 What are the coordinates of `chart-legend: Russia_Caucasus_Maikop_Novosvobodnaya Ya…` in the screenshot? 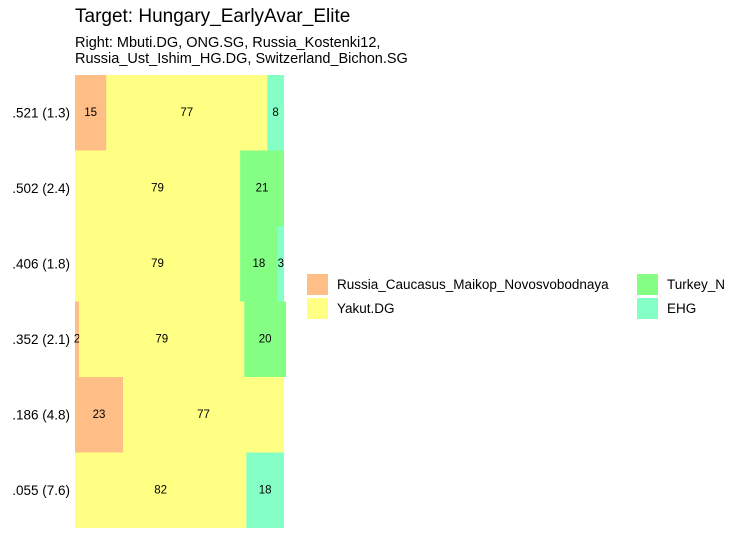 It's located at (522, 299).